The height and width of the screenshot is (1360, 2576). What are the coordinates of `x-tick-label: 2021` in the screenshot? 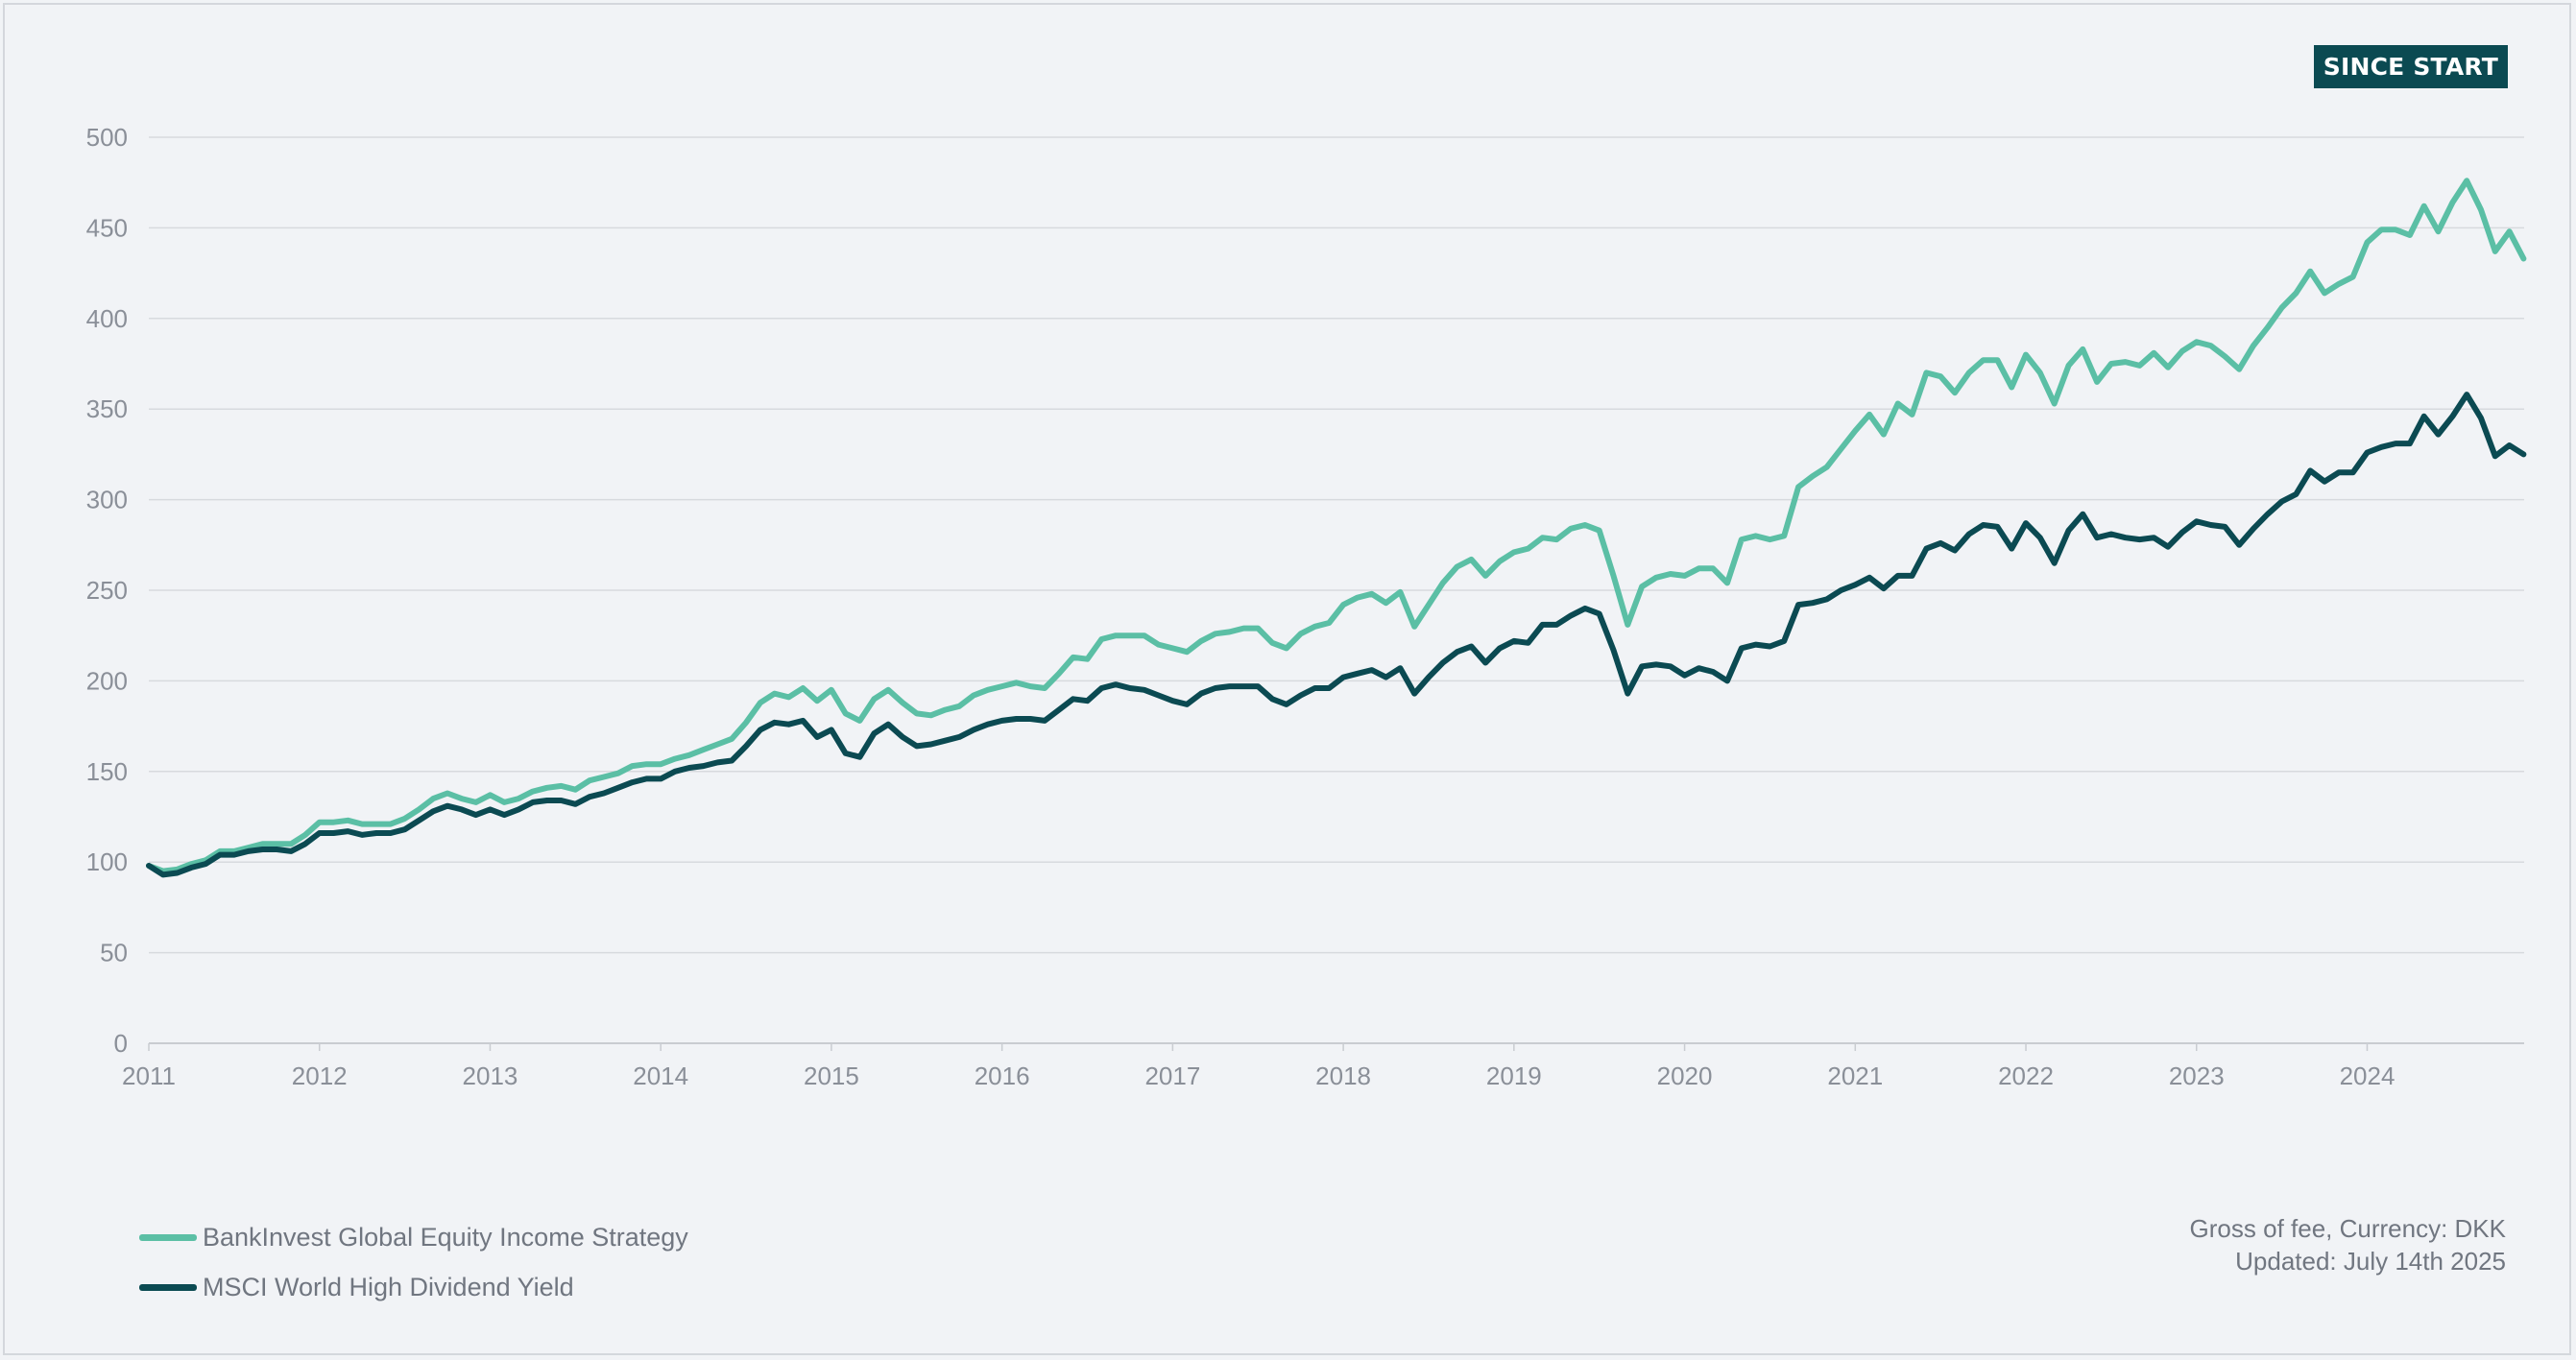 It's located at (1855, 1076).